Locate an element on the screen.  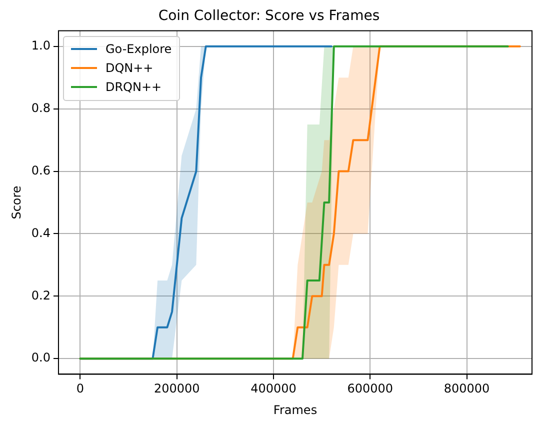
y-tick-label: 0.4 is located at coordinates (40, 233).